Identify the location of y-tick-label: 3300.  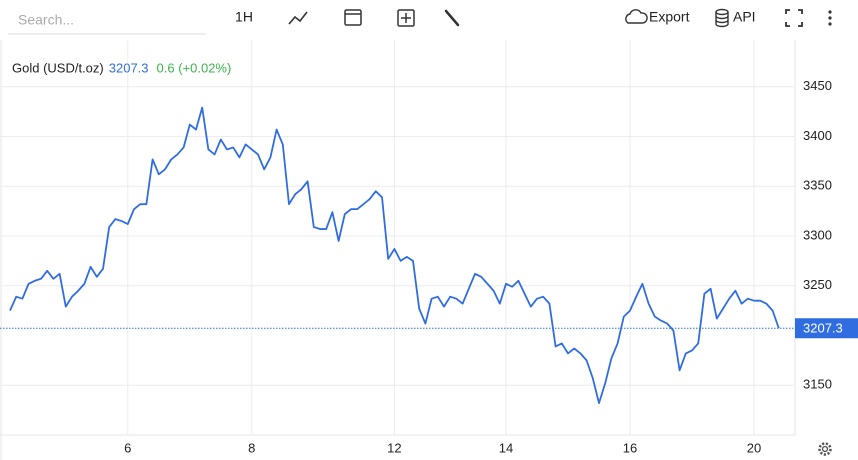
(817, 234).